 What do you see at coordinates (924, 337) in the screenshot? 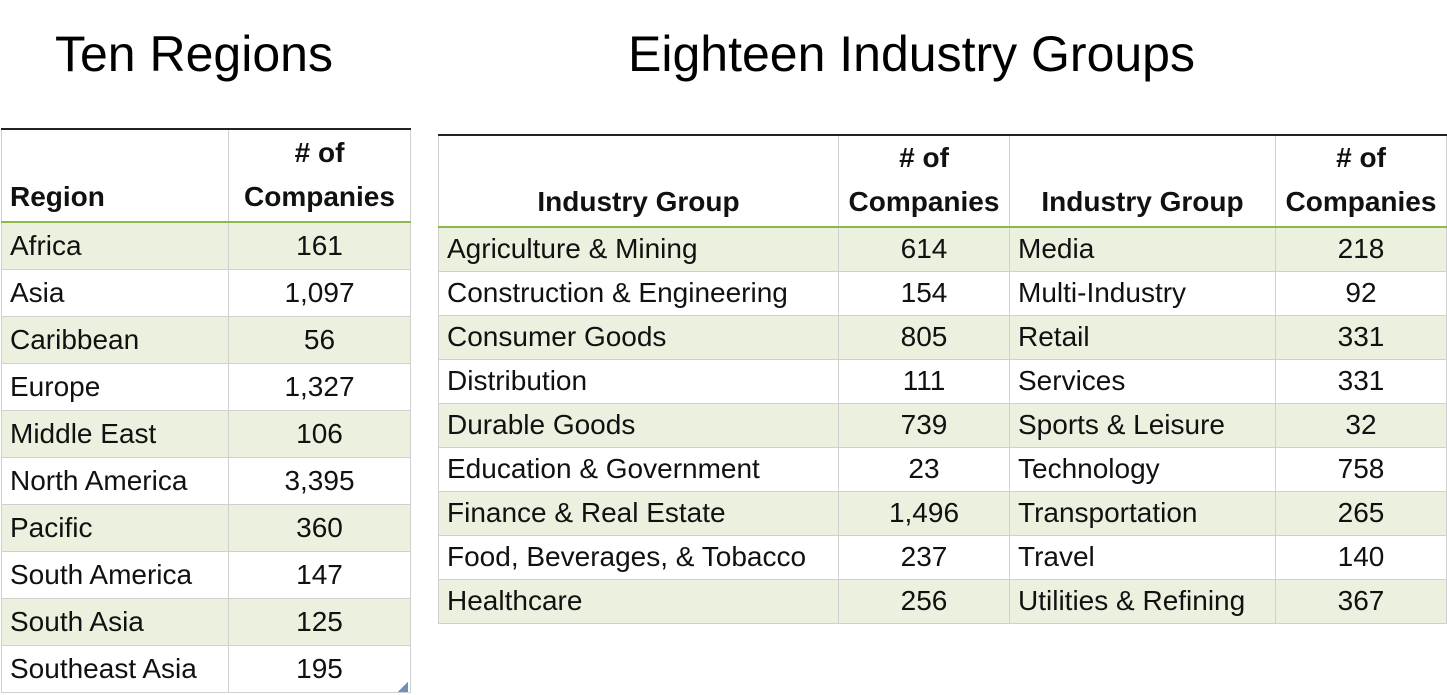
I see `industry-count-cell: 805` at bounding box center [924, 337].